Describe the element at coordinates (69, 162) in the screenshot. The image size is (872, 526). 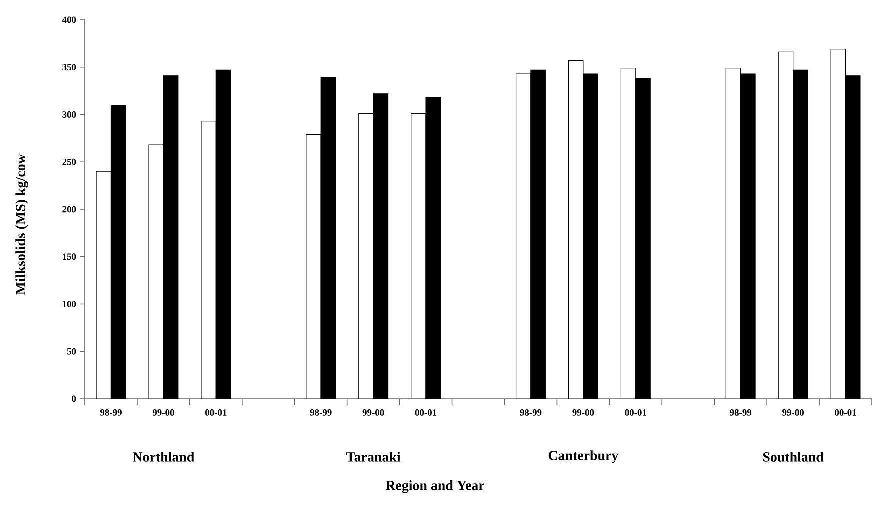
I see `y-tick-label: 250` at that location.